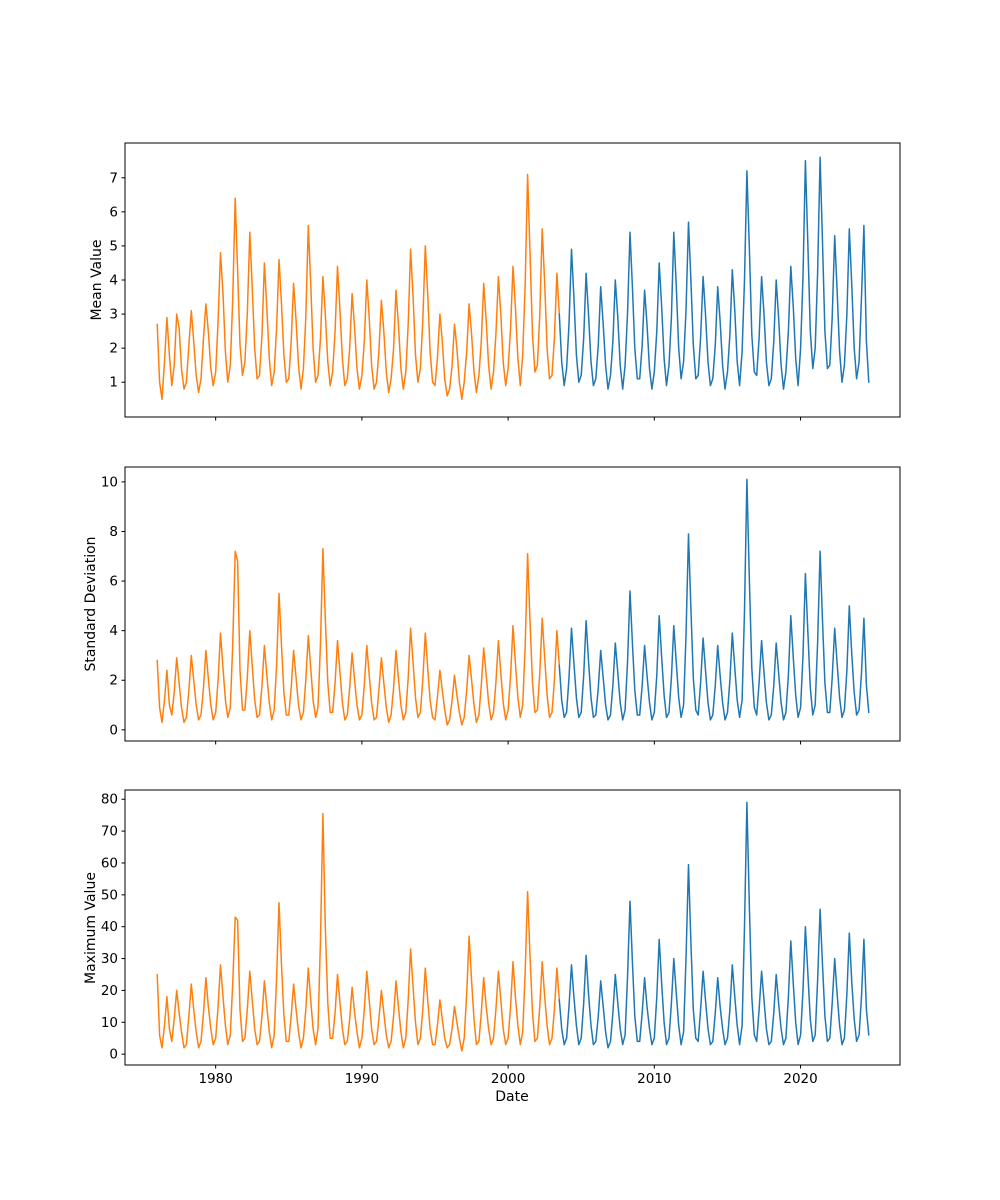 This screenshot has width=1000, height=1200. I want to click on y-tick-label: 7, so click(113, 178).